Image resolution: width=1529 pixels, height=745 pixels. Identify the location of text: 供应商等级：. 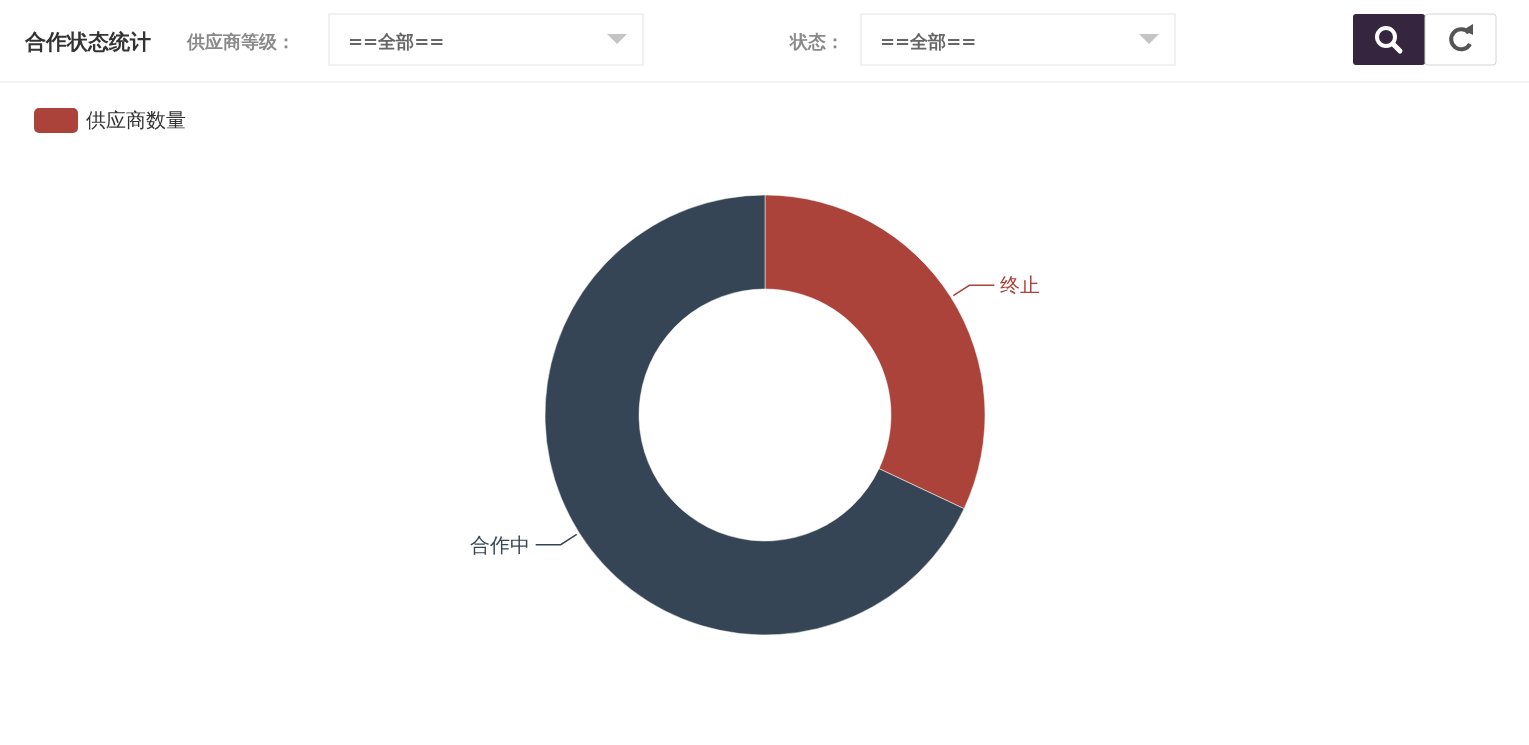
(240, 41).